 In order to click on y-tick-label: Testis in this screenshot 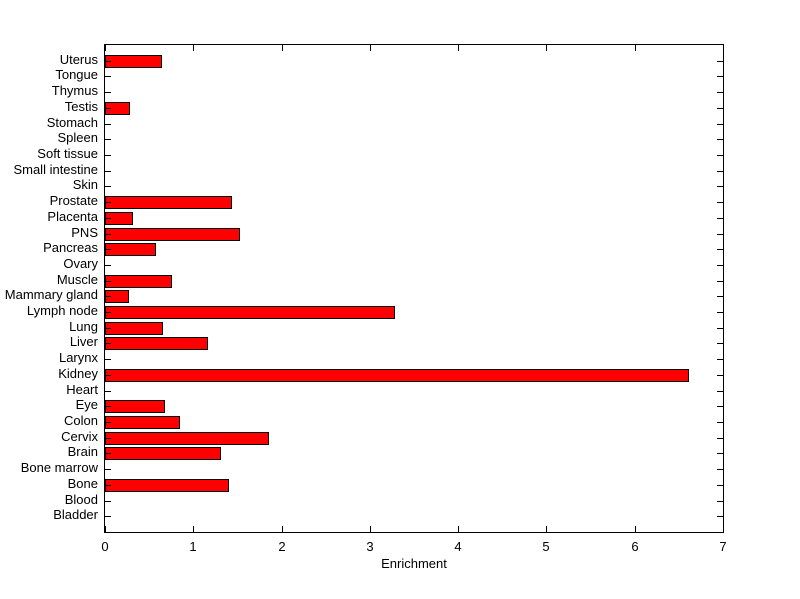, I will do `click(81, 106)`.